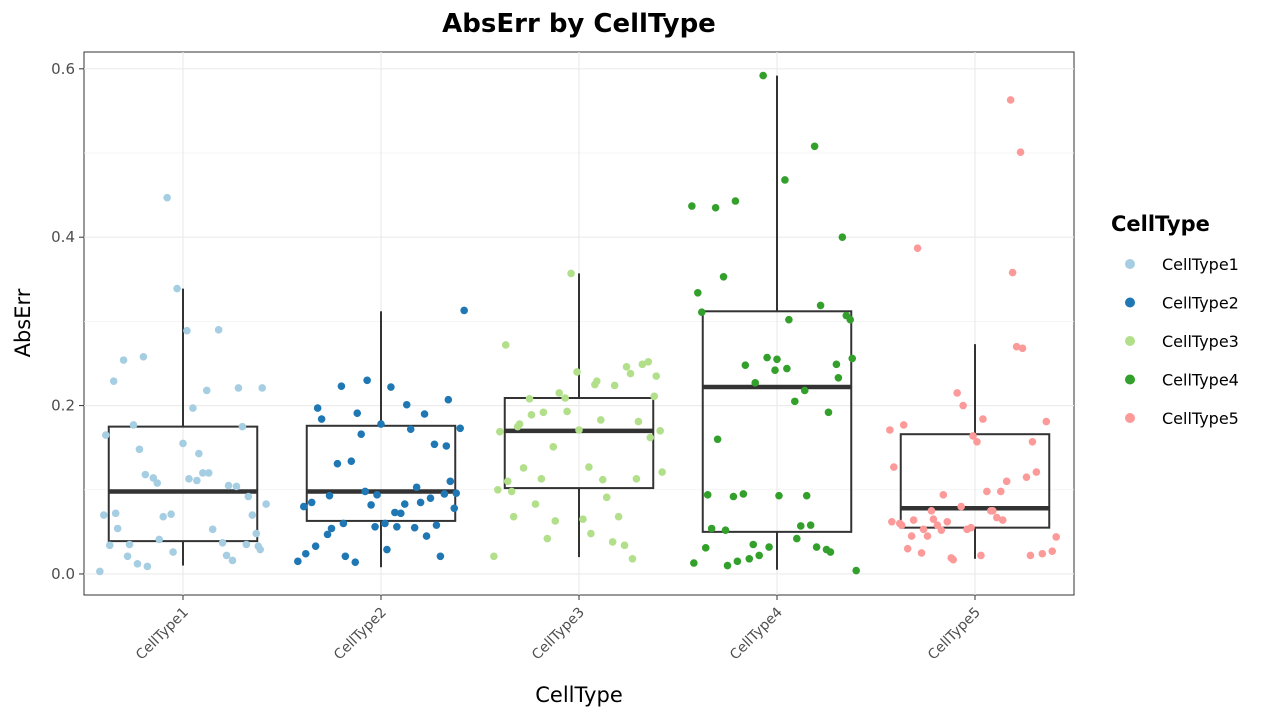  I want to click on y-axis: 0.0 0.2 0.4 0.6, so click(67, 321).